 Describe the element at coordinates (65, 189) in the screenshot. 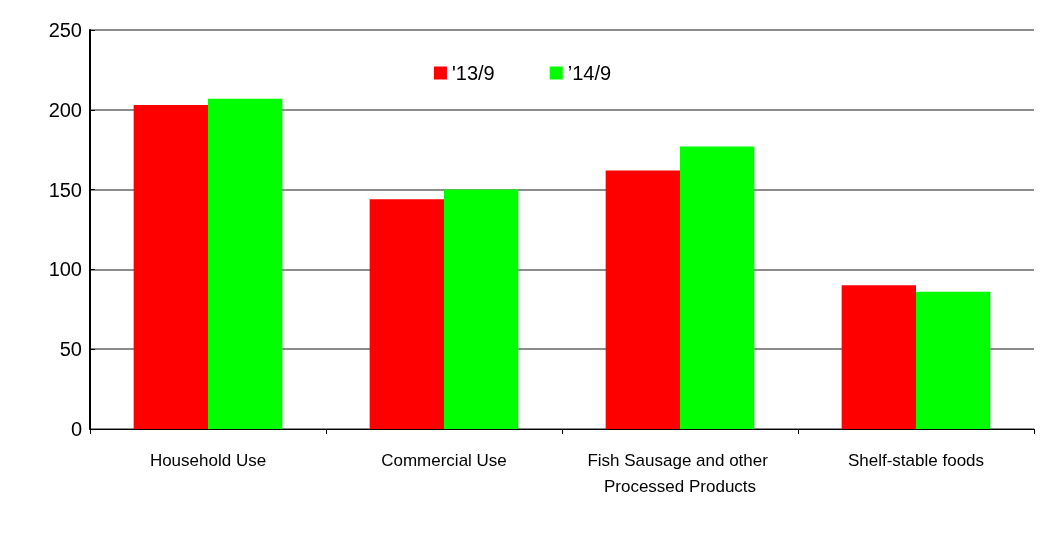

I see `y-tick-label: 150` at that location.